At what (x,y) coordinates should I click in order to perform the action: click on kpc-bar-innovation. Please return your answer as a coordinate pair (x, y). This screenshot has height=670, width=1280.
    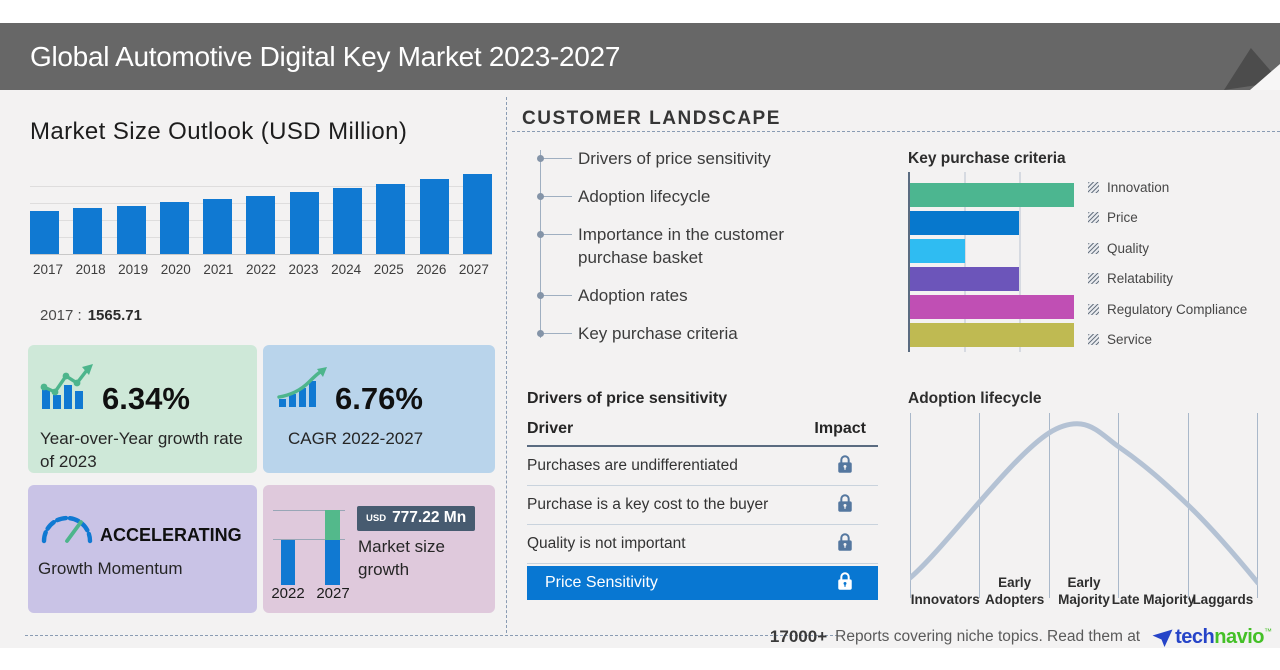
    Looking at the image, I should click on (992, 195).